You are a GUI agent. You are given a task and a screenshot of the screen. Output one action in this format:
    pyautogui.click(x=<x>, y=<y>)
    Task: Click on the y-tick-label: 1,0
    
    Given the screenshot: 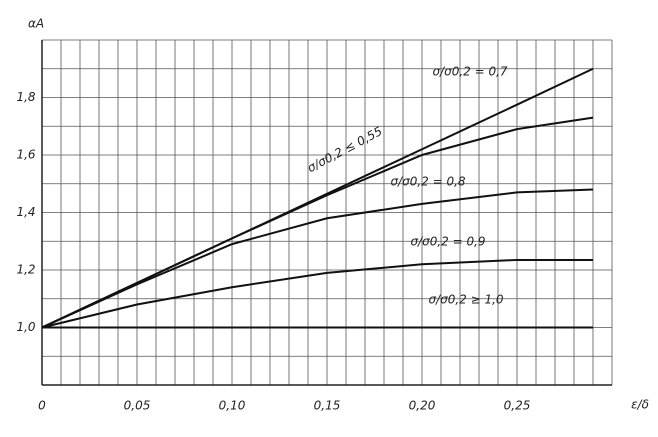 What is the action you would take?
    pyautogui.click(x=25, y=327)
    